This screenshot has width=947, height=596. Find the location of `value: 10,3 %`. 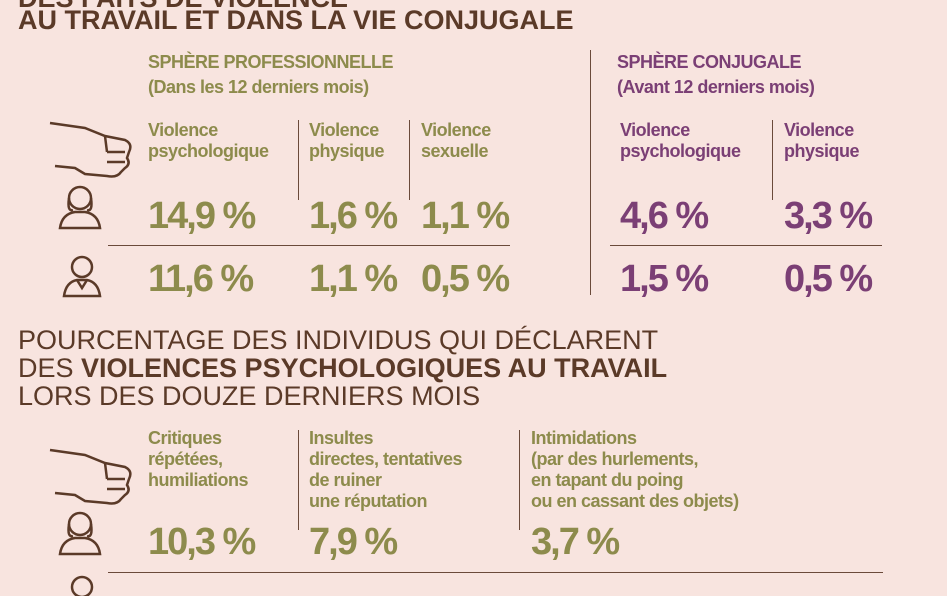

value: 10,3 % is located at coordinates (202, 542).